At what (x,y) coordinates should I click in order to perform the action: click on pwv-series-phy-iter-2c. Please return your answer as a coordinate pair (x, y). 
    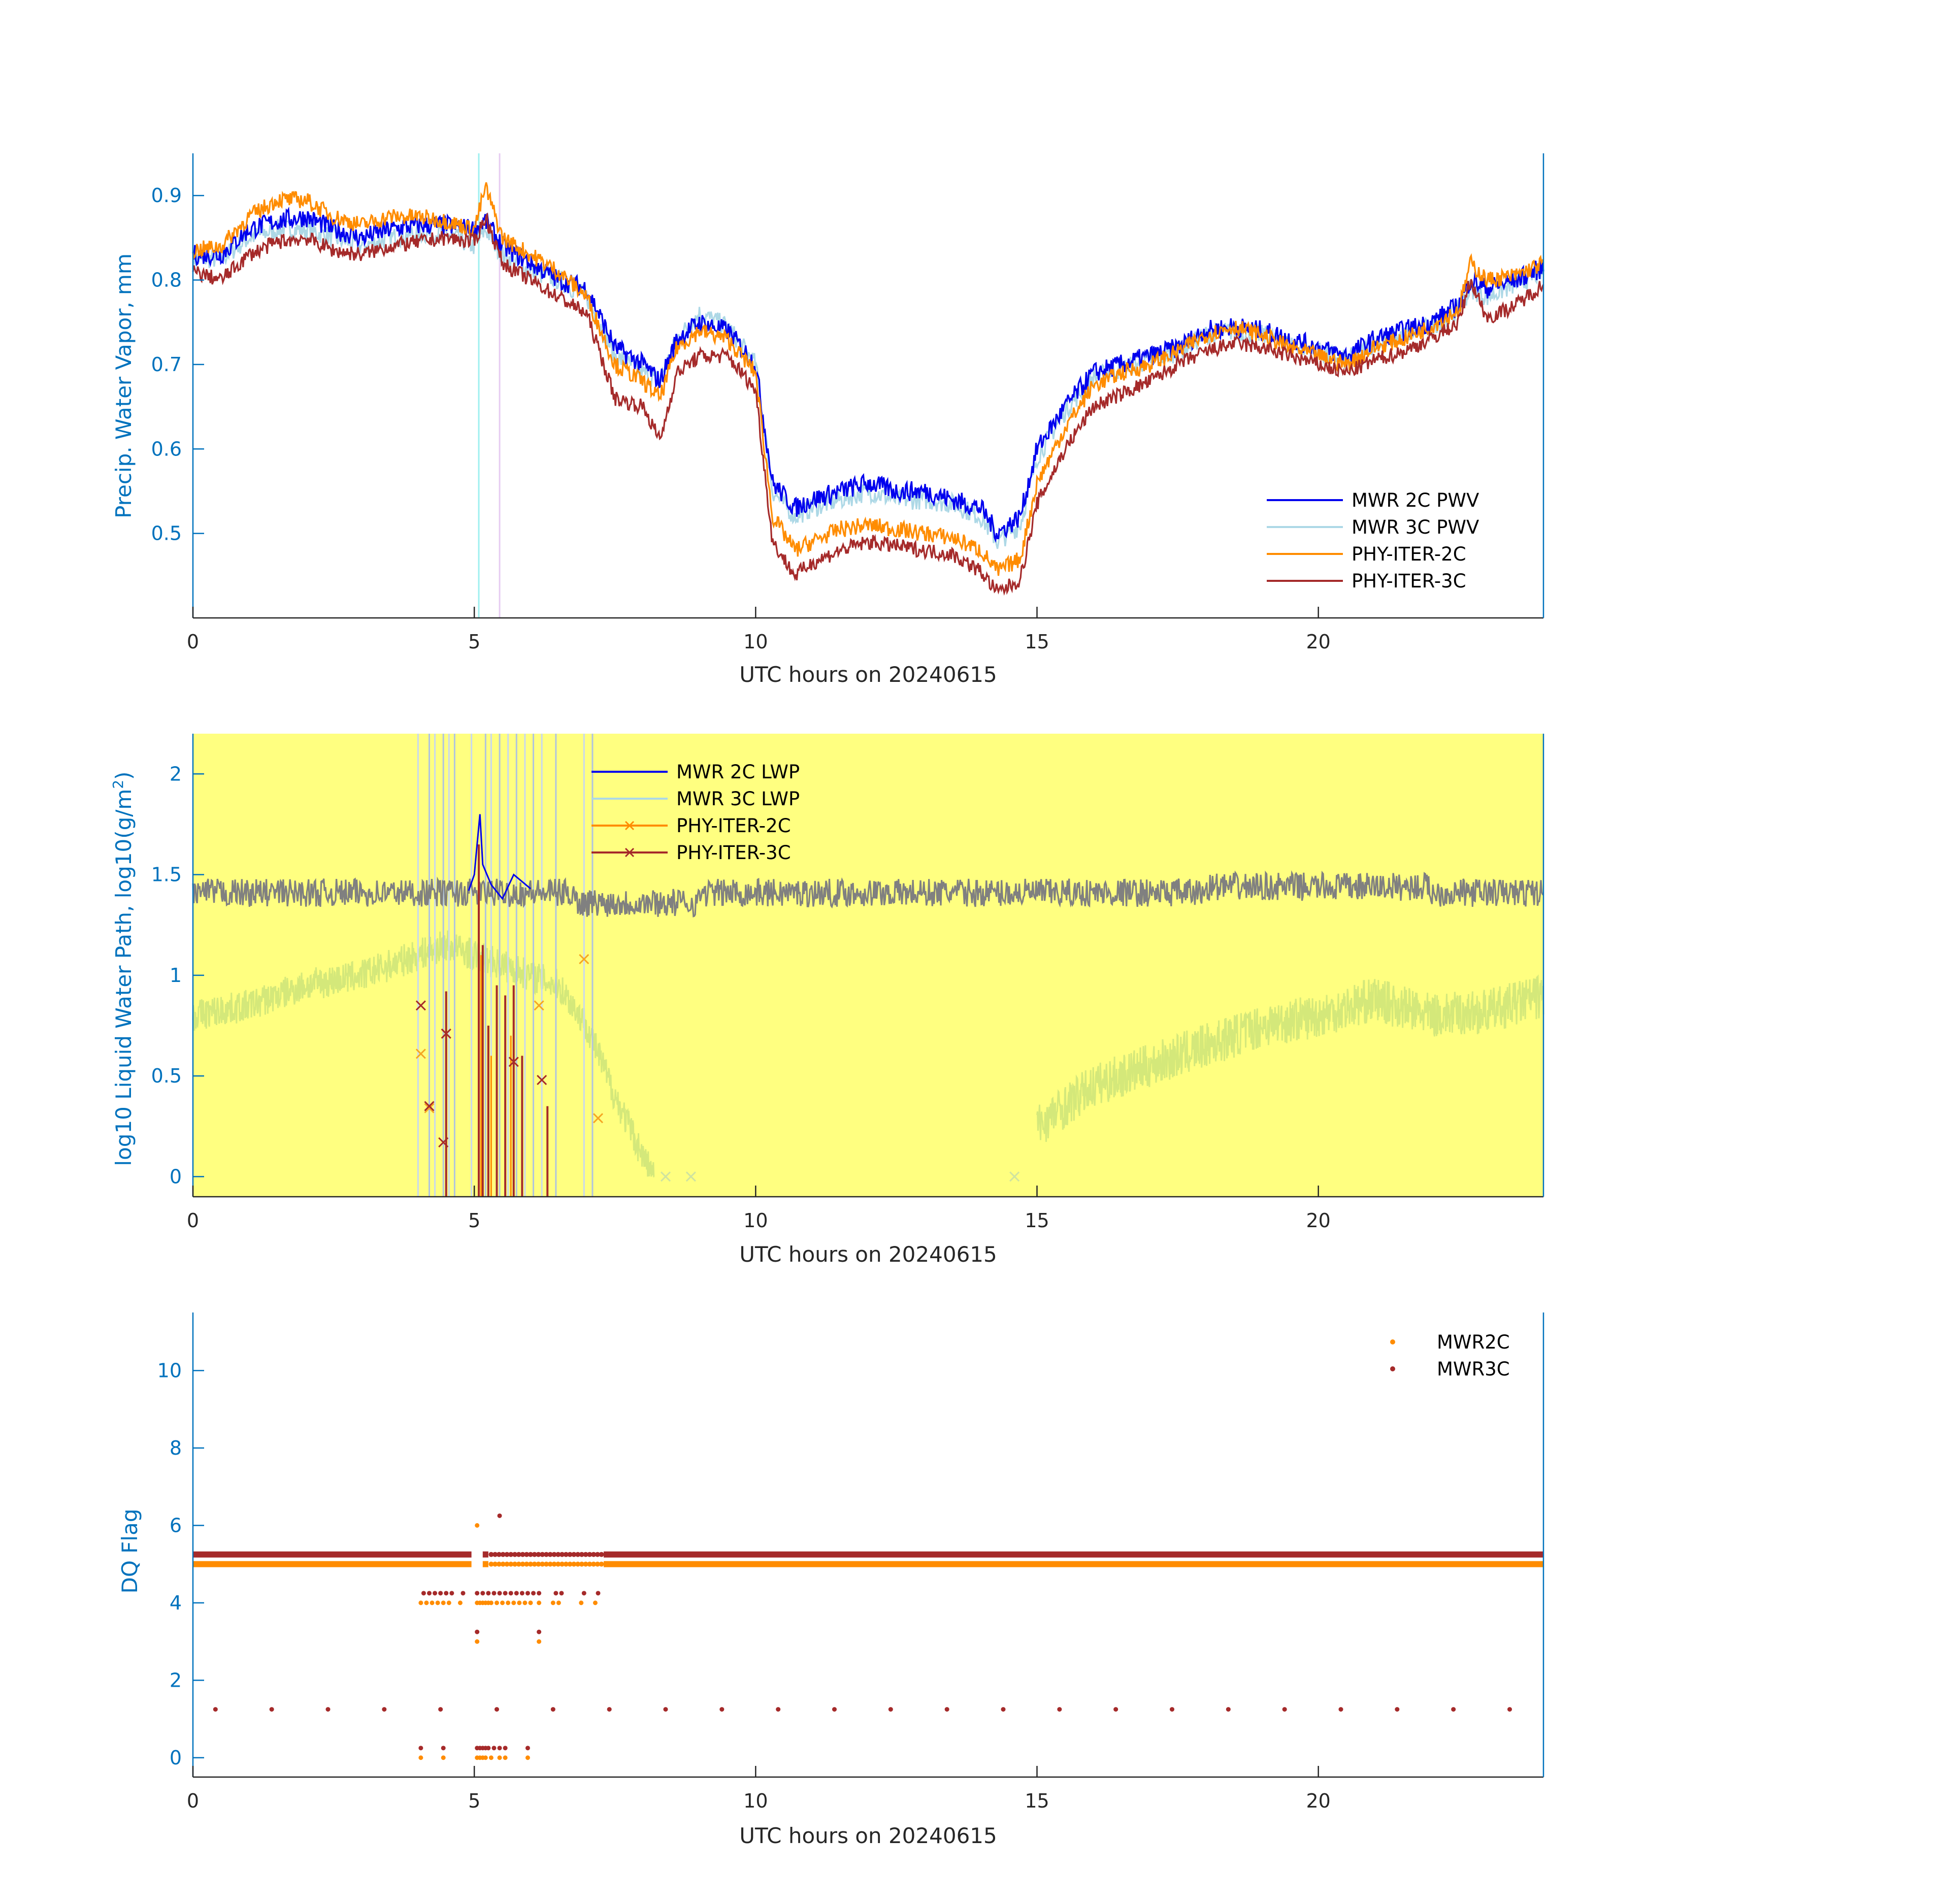
    Looking at the image, I should click on (868, 379).